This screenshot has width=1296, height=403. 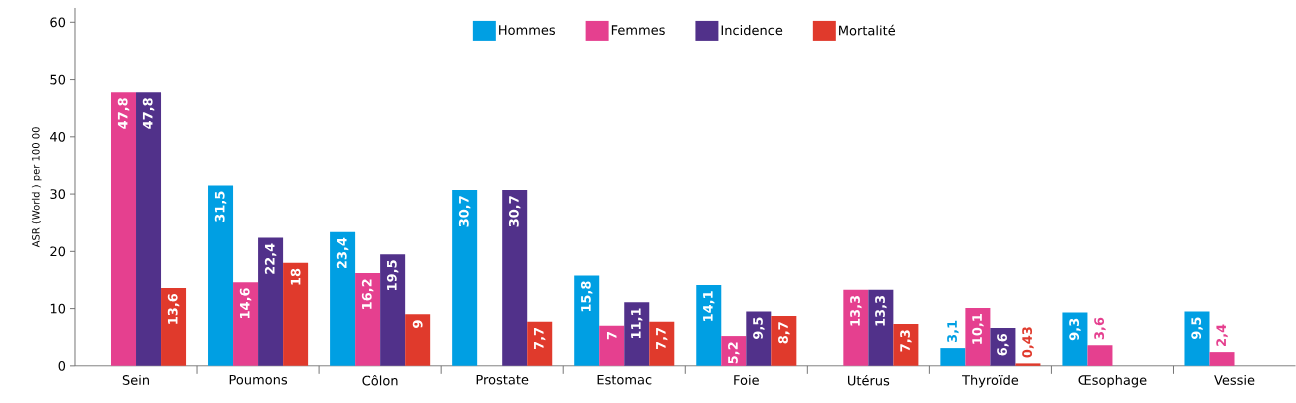 I want to click on data-label: 8,7, so click(x=784, y=333).